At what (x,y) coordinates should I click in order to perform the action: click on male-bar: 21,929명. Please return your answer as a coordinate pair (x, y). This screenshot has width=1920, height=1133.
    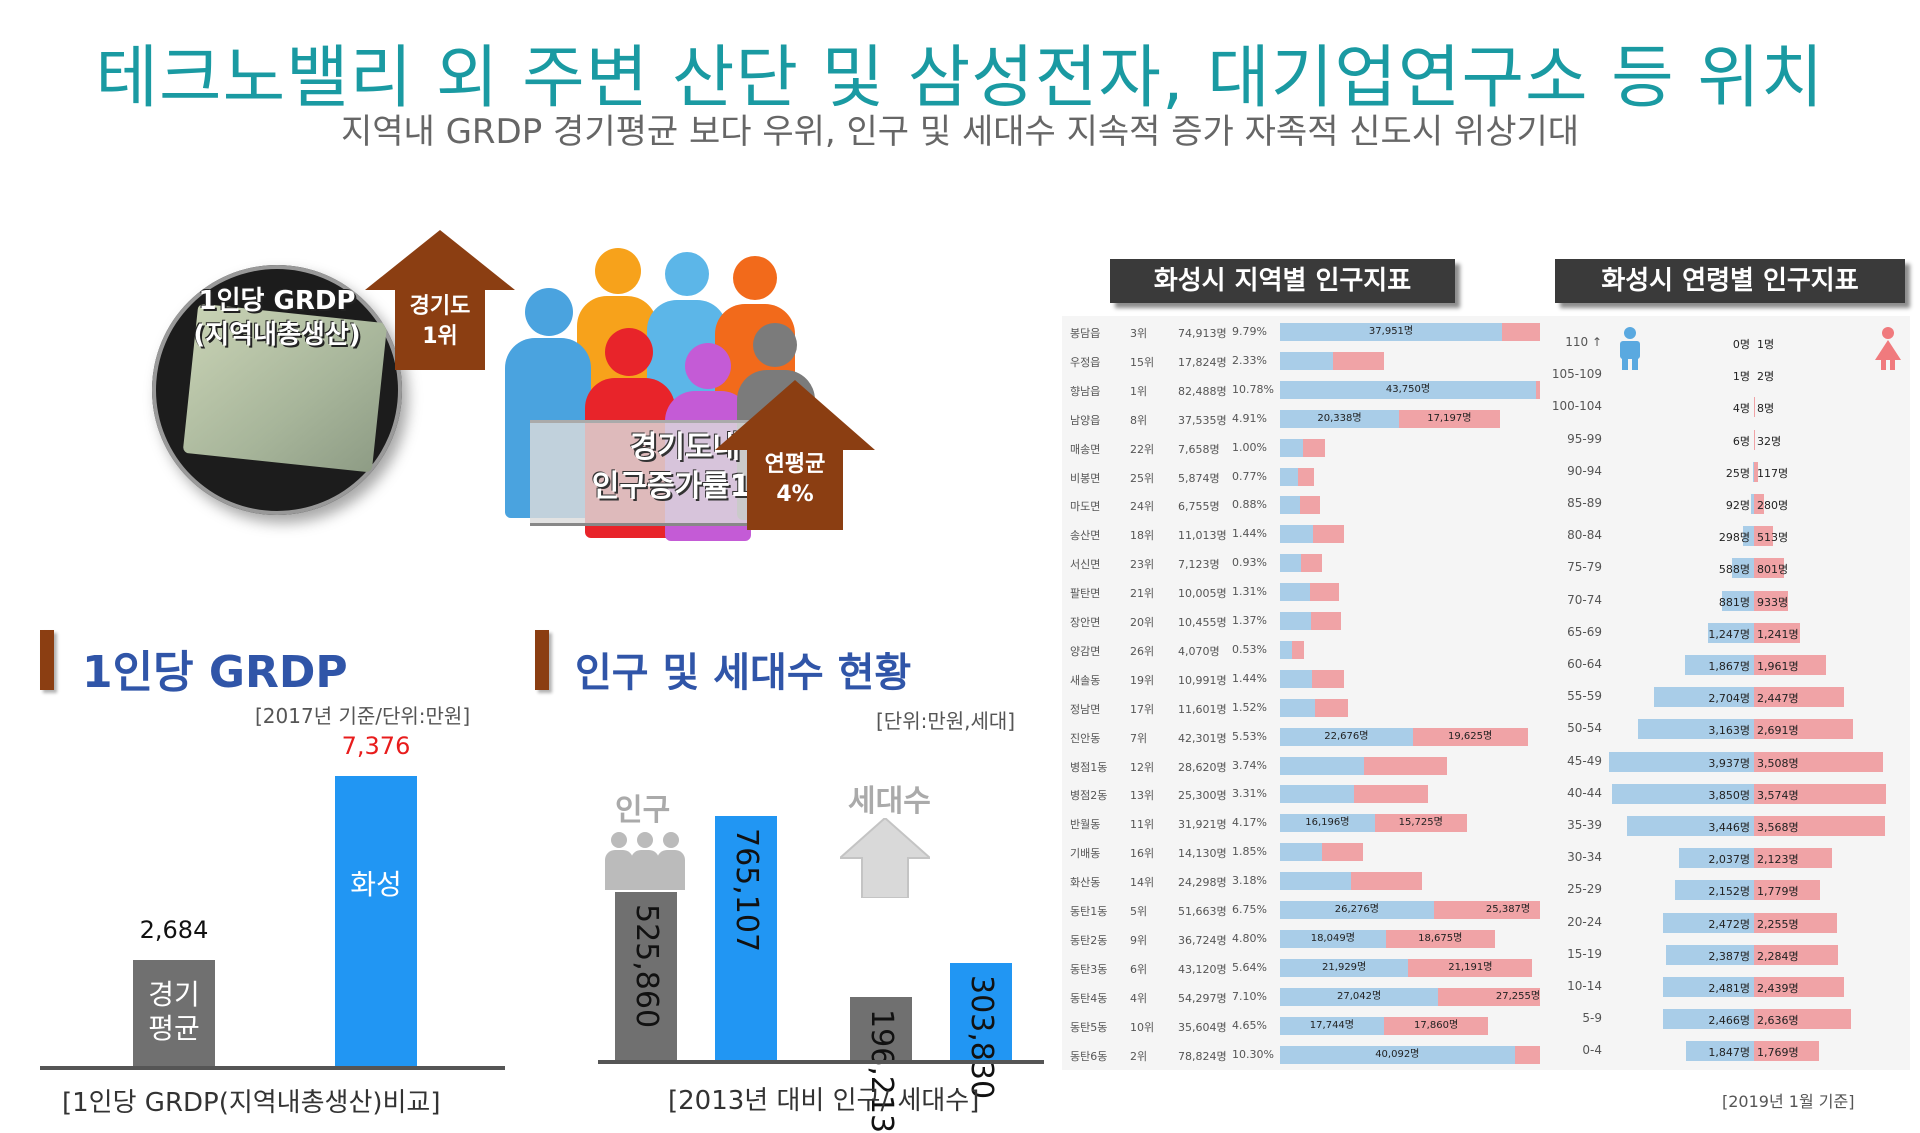
    Looking at the image, I should click on (1344, 968).